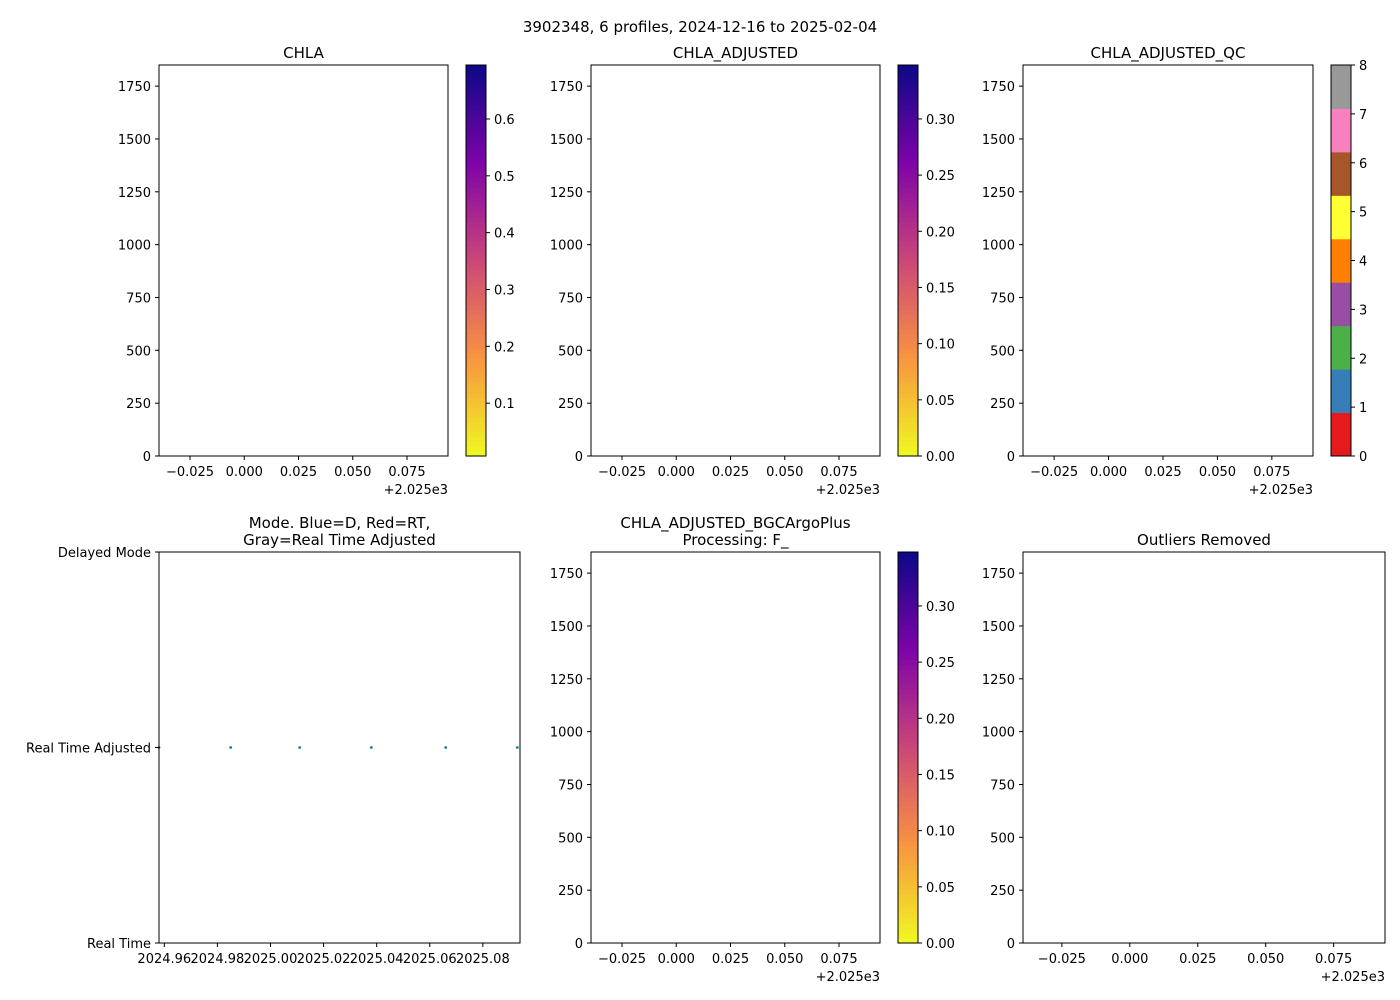  I want to click on x-offset-label: +2.025e3, so click(848, 490).